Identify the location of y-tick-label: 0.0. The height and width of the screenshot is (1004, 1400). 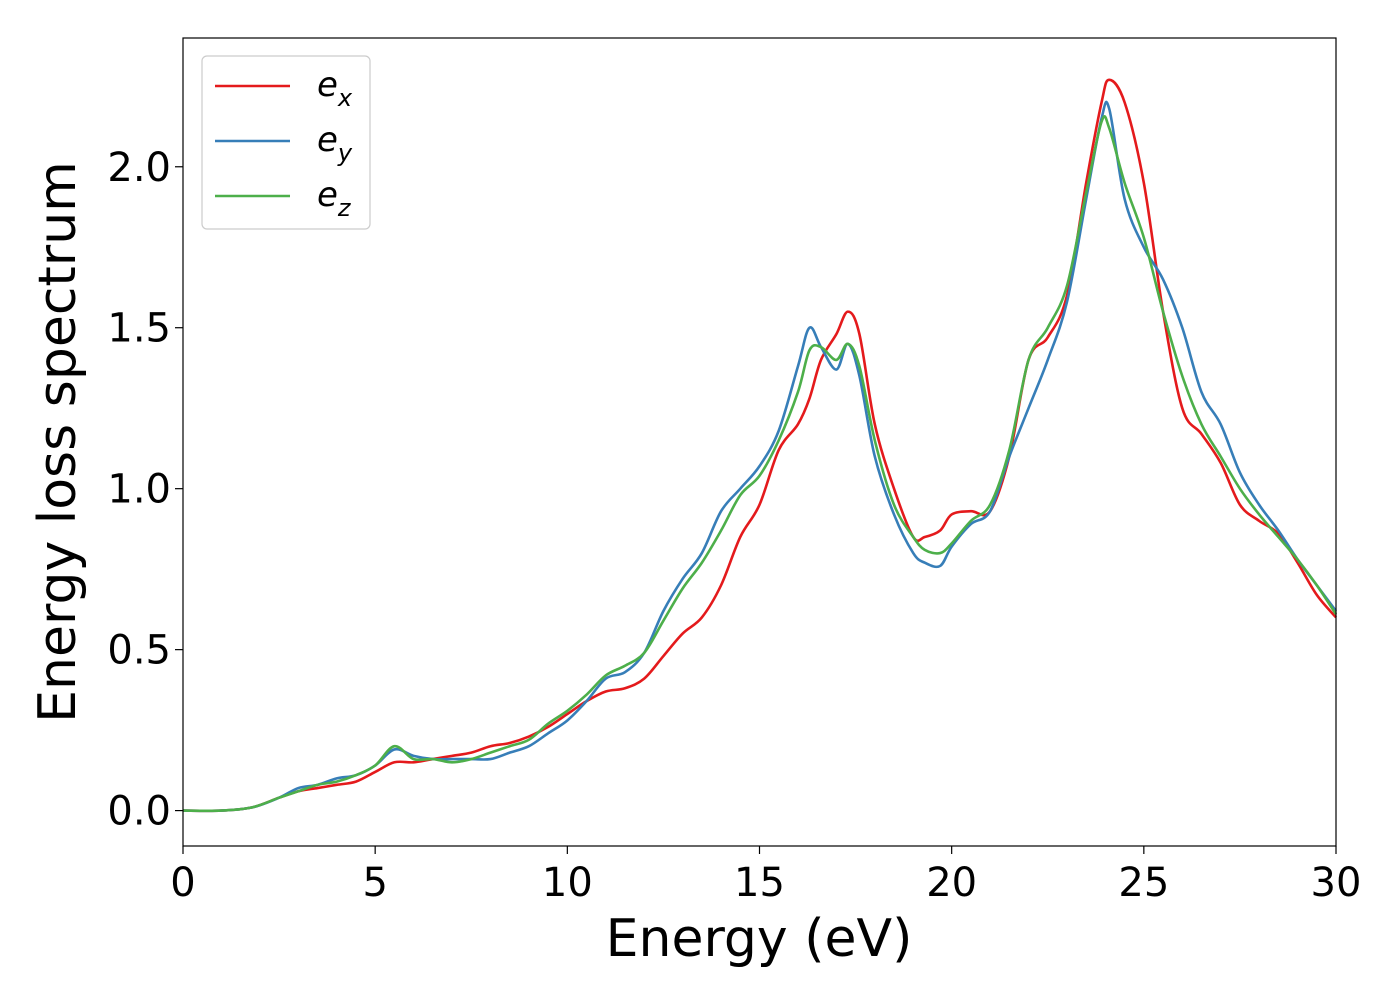
(139, 812).